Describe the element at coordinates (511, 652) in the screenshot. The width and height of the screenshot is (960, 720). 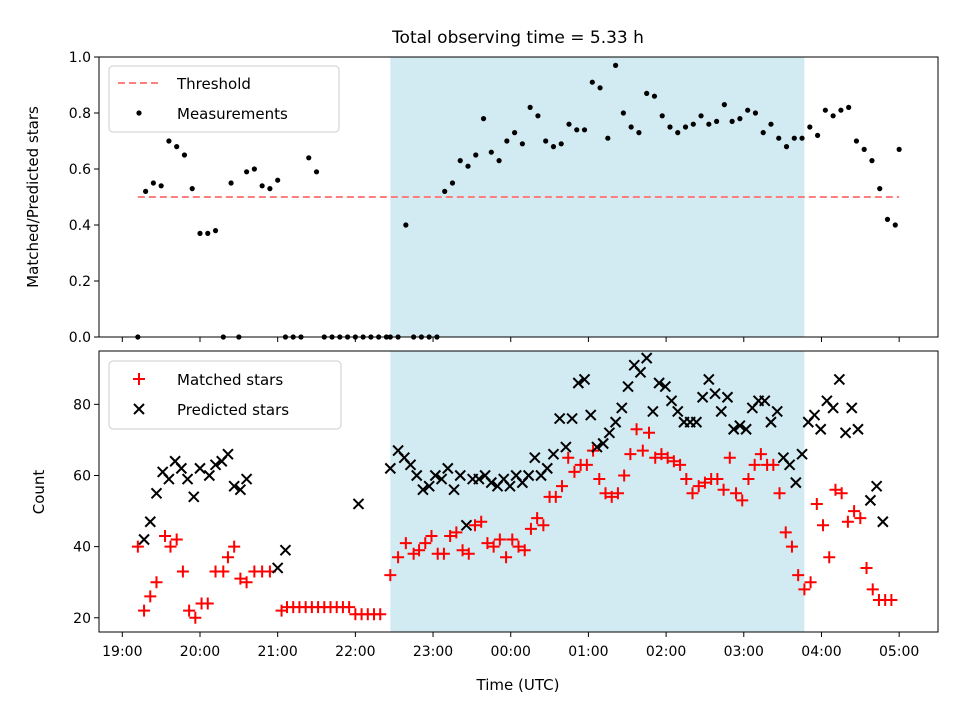
I see `time-x-tick-label: 00:00` at that location.